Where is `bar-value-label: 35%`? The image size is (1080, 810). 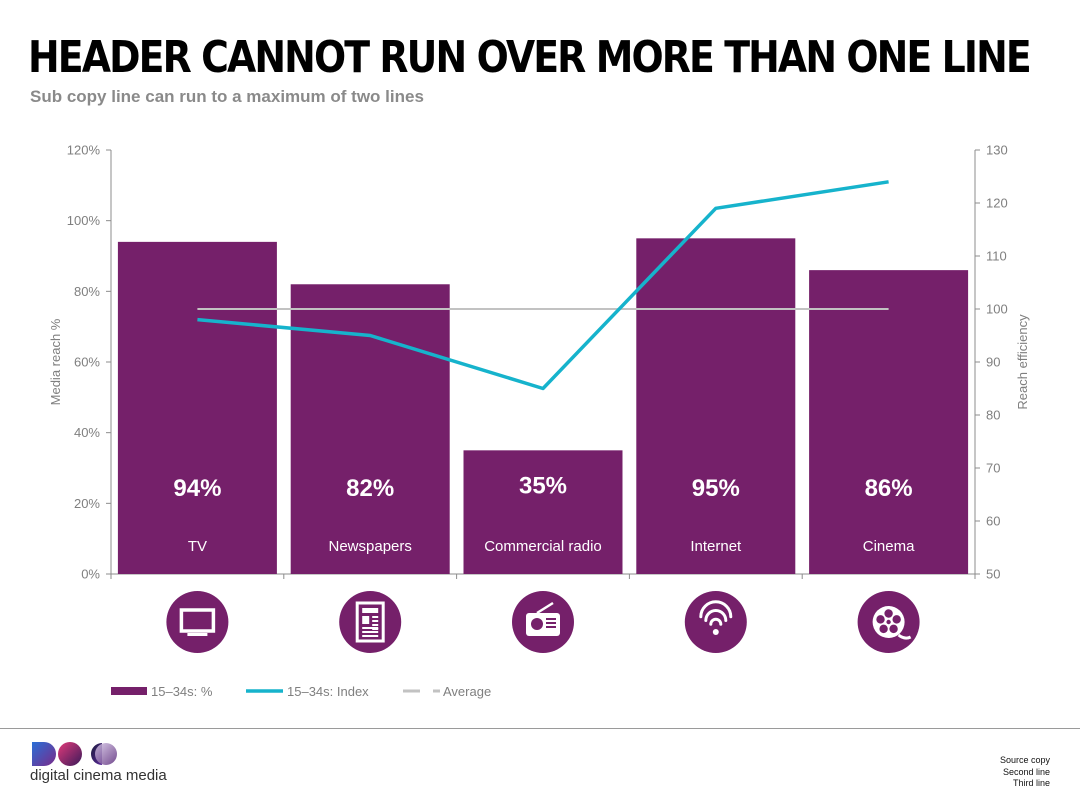
bar-value-label: 35% is located at coordinates (543, 485).